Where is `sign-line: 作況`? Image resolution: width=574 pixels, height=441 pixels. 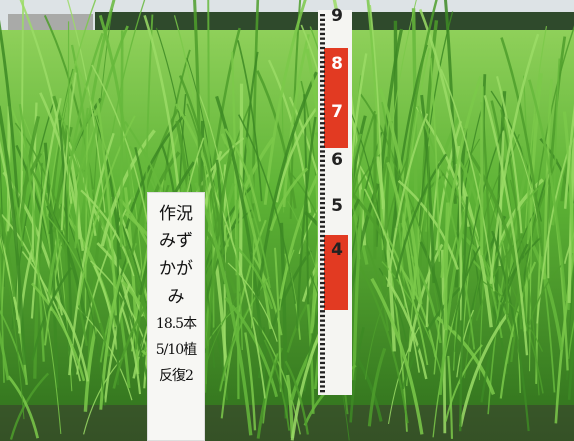 sign-line: 作況 is located at coordinates (176, 214).